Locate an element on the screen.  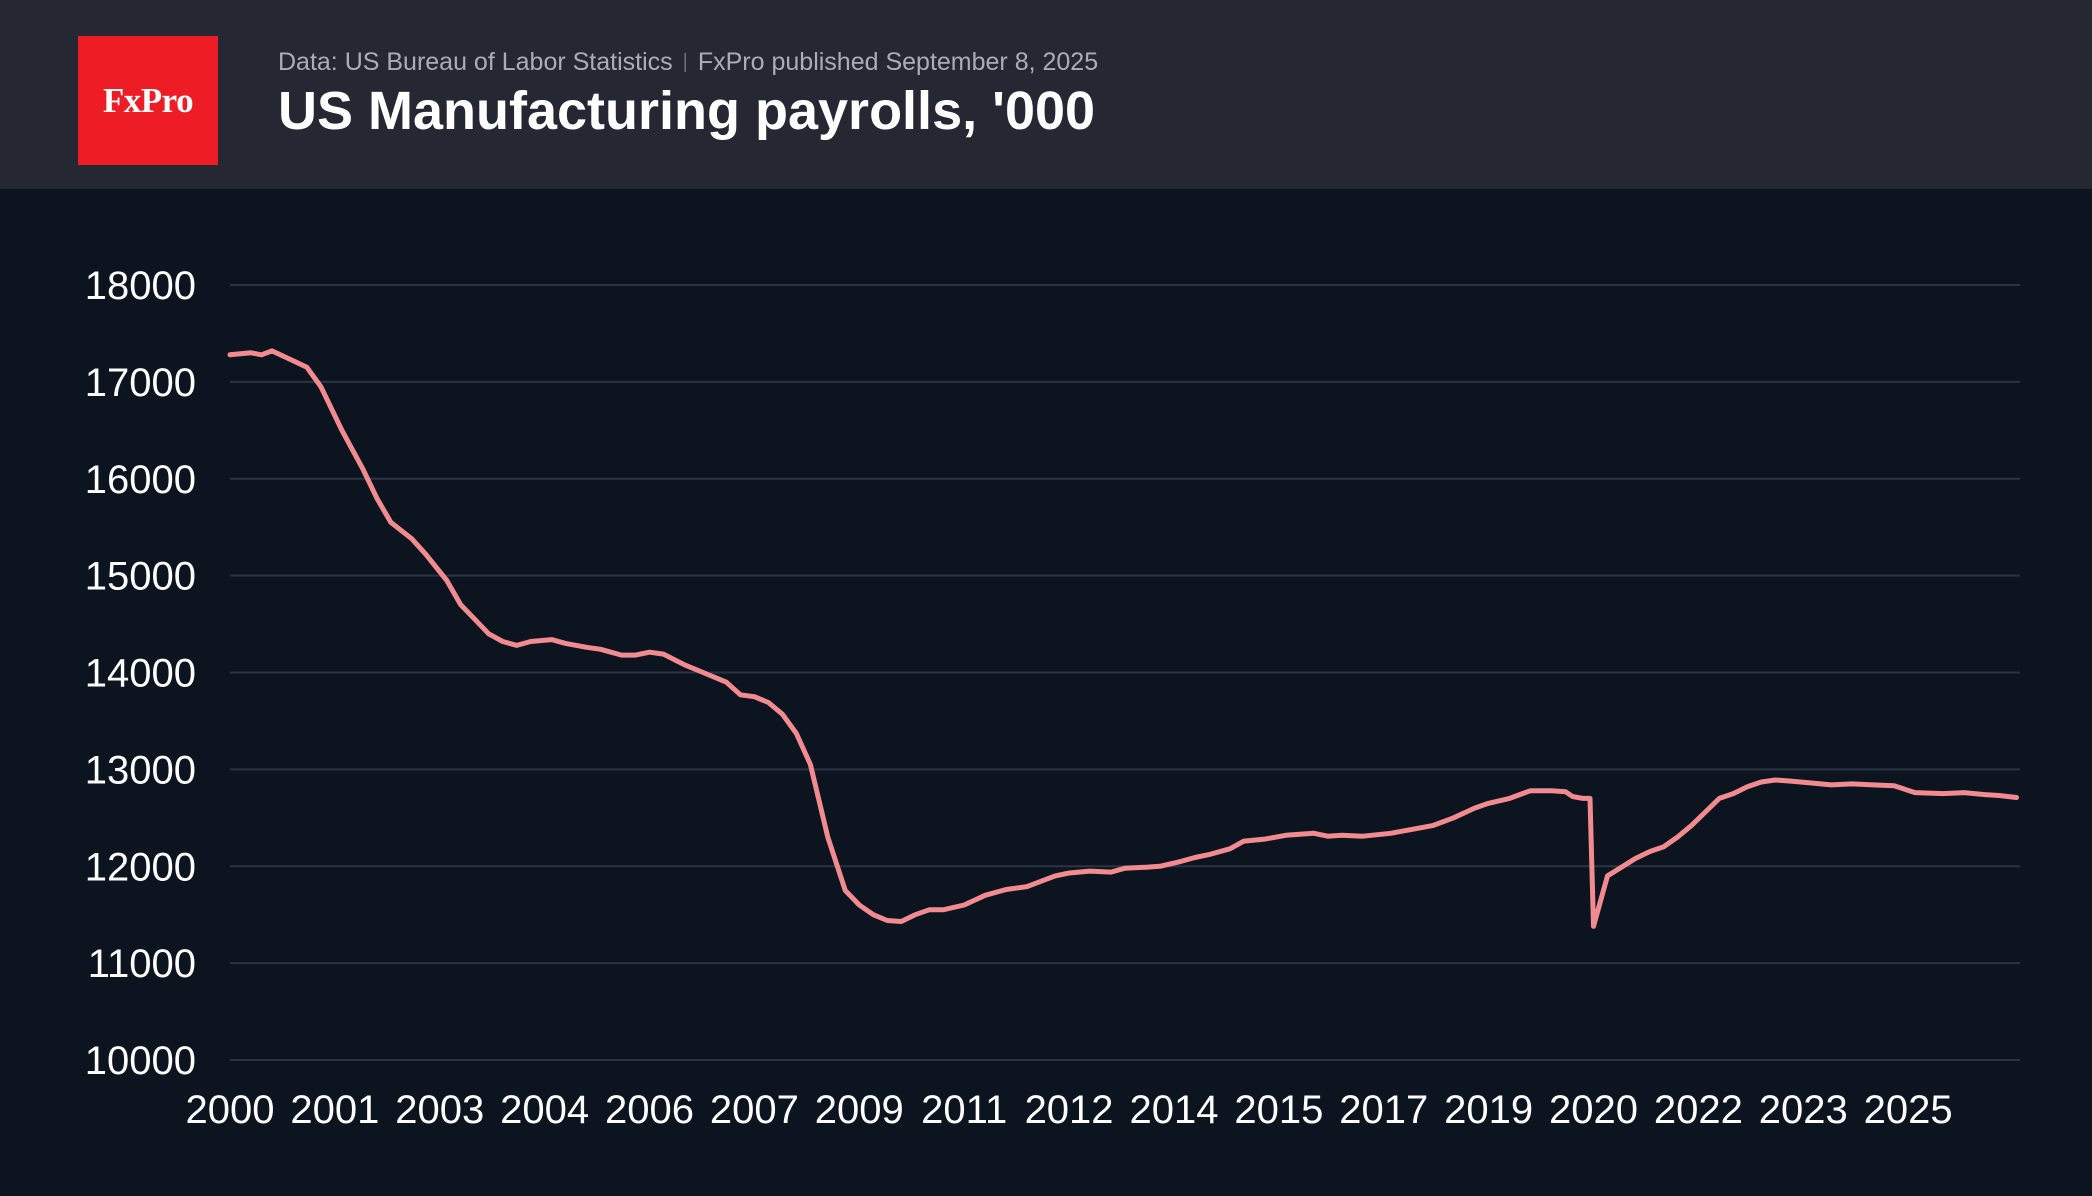
logo-text: FxPro is located at coordinates (148, 100).